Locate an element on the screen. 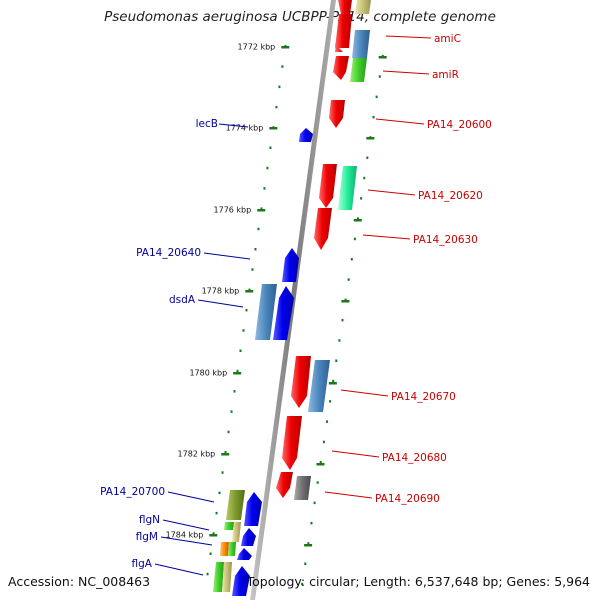 The width and height of the screenshot is (600, 600). tick-label: 1774 kbp is located at coordinates (245, 128).